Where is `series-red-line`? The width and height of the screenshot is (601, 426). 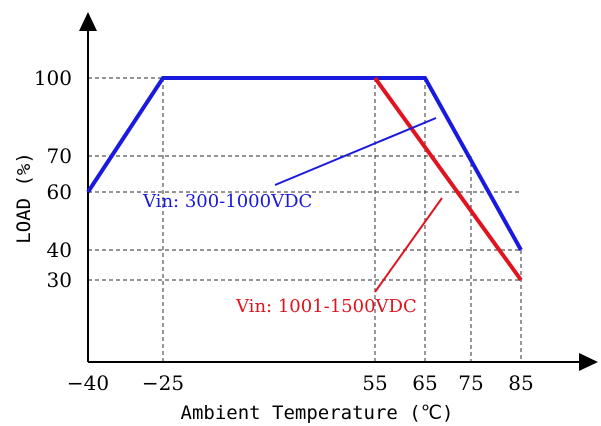
series-red-line is located at coordinates (448, 179).